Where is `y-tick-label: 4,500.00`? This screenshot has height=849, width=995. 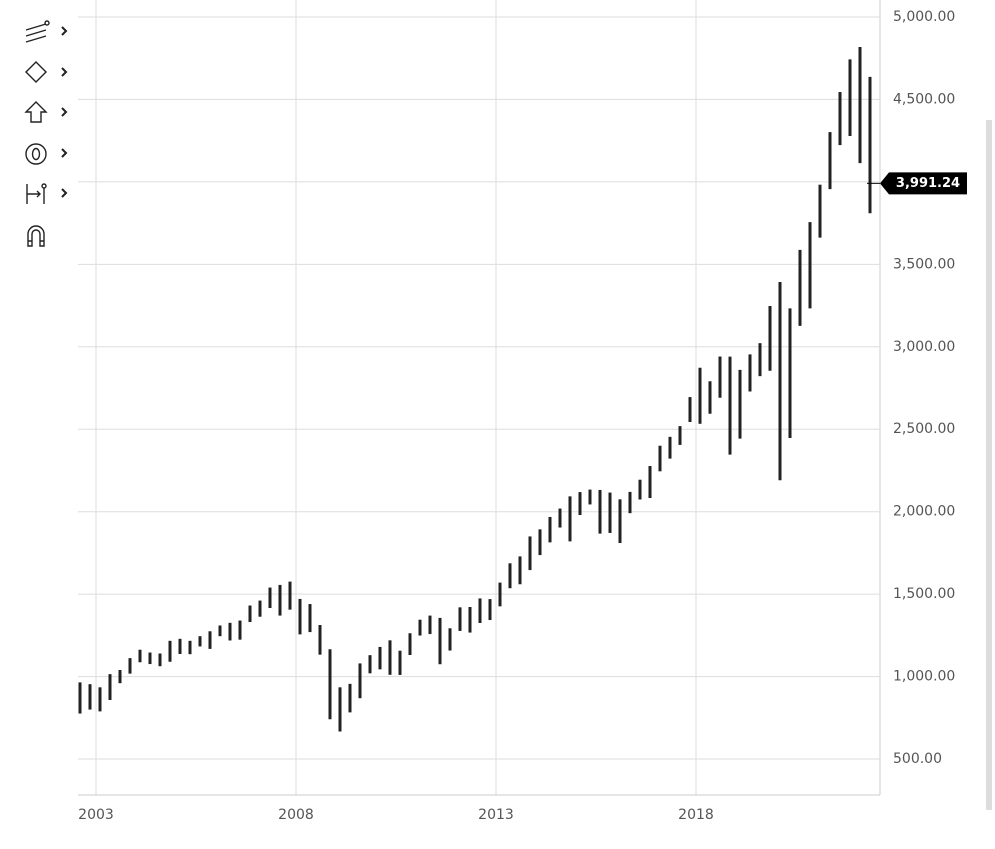 y-tick-label: 4,500.00 is located at coordinates (924, 99).